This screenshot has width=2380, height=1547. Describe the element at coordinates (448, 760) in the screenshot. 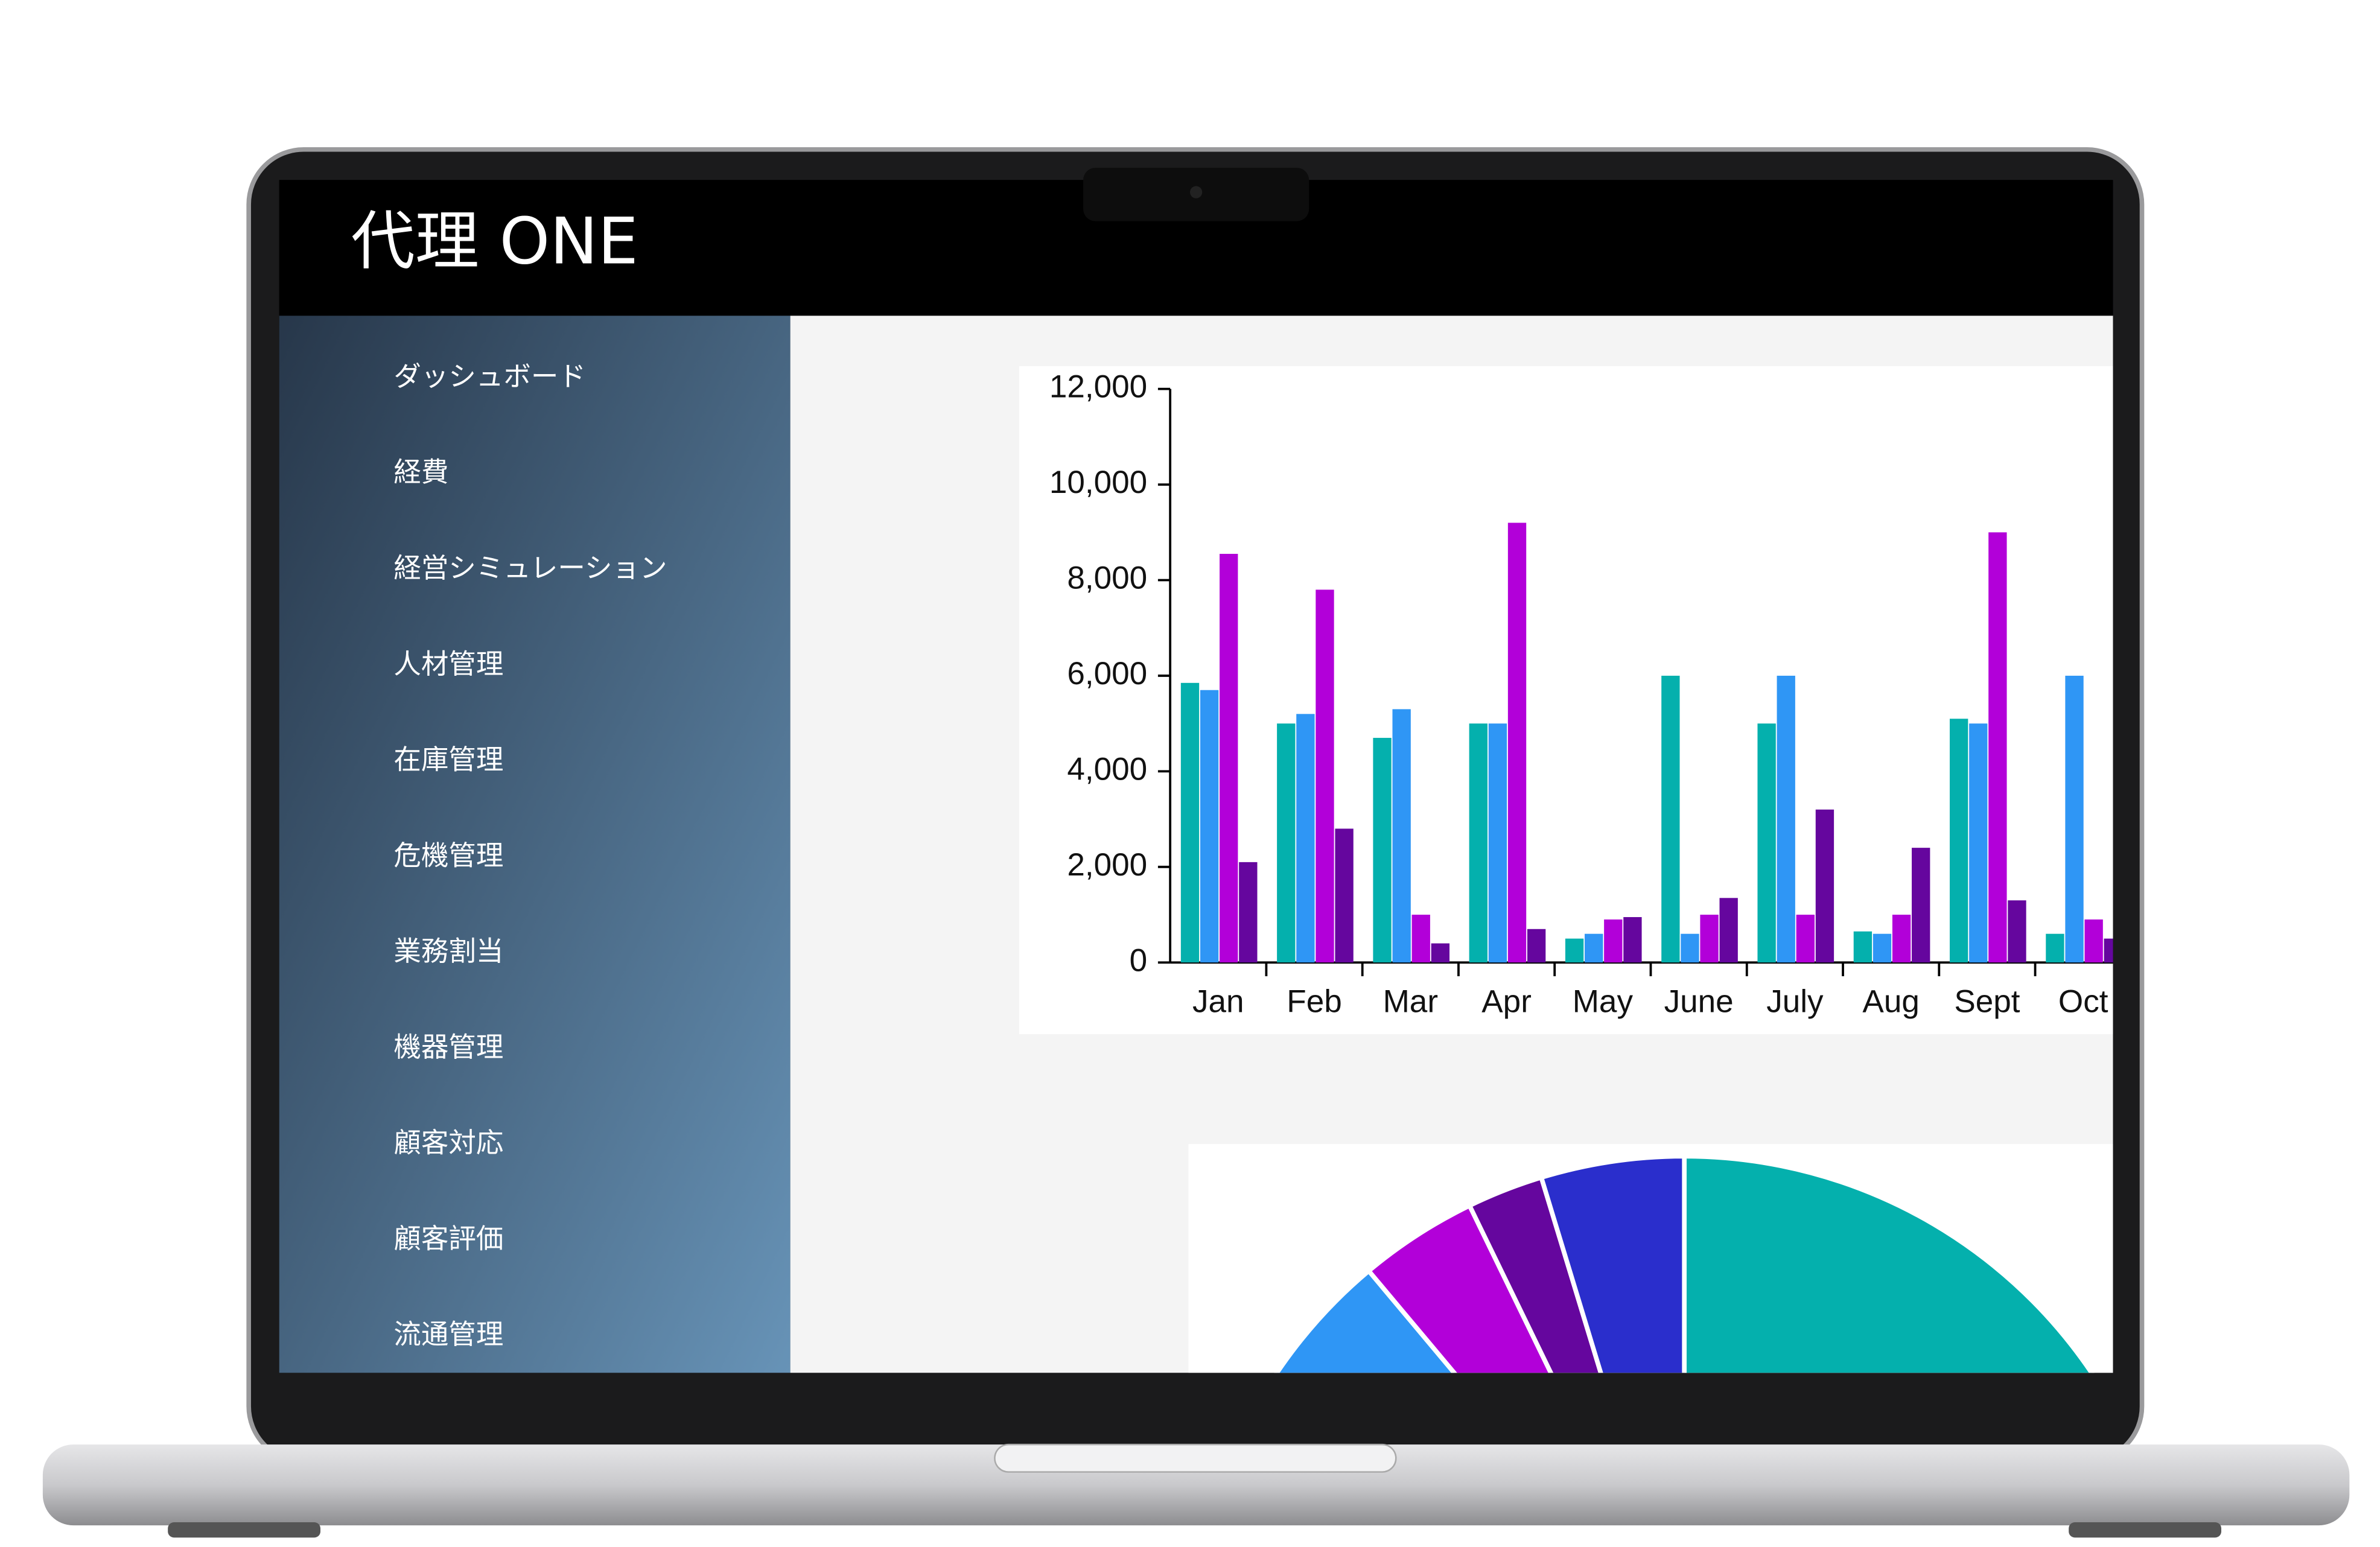

I see `nav-item: 在庫管理` at that location.